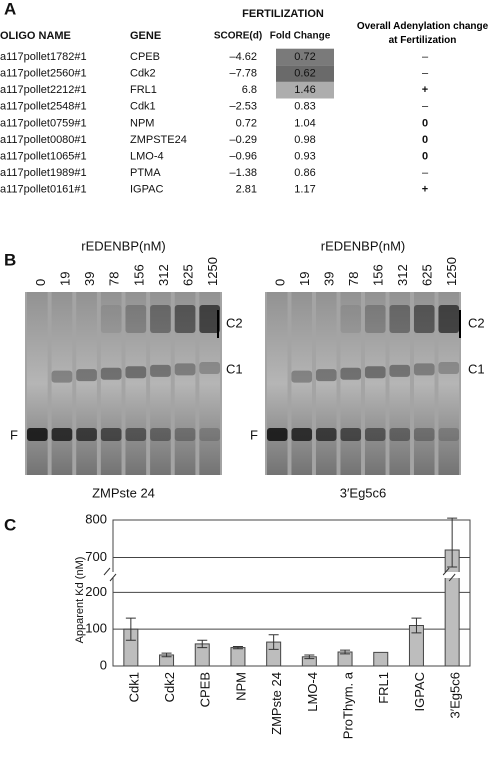 This screenshot has width=493, height=757. I want to click on oligo-name: a117pollet0759#1, so click(43, 123).